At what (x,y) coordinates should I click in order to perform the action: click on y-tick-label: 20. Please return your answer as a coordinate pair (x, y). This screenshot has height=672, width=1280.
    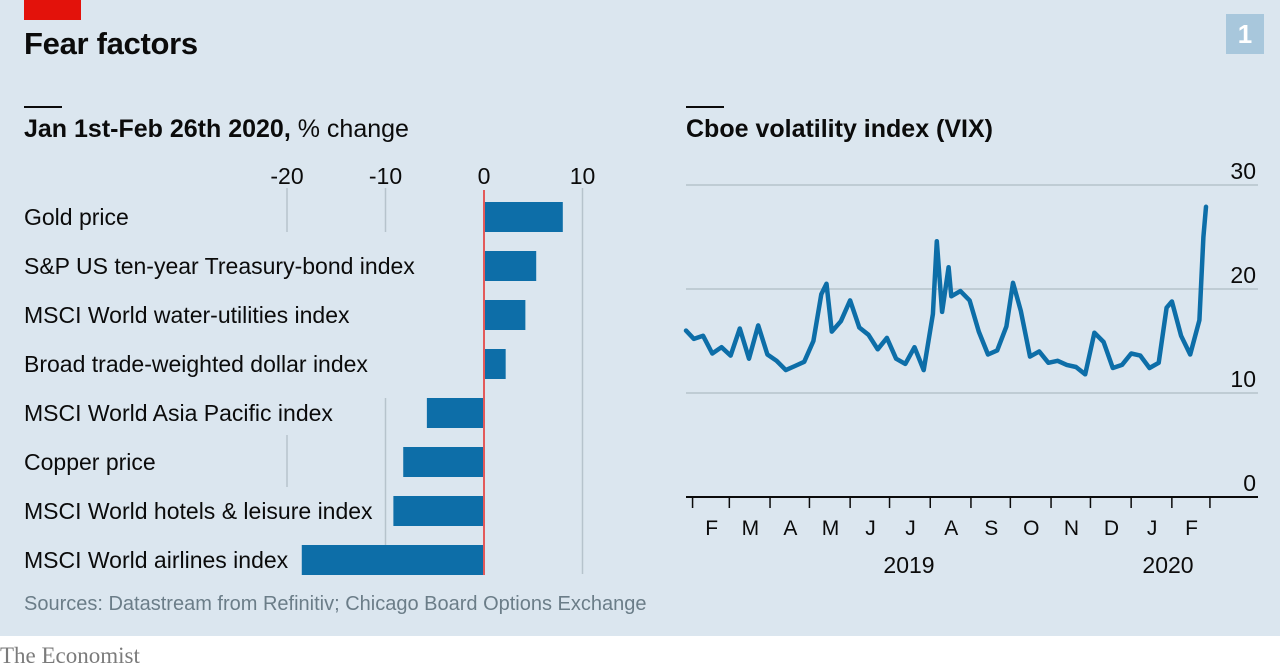
    Looking at the image, I should click on (1243, 275).